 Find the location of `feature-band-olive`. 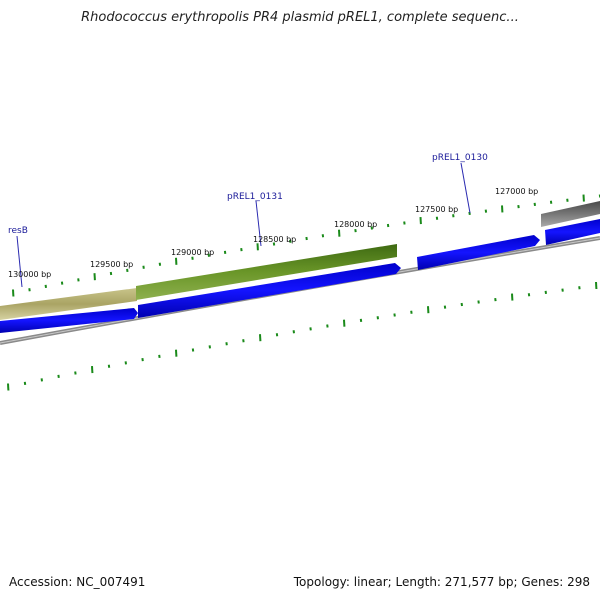

feature-band-olive is located at coordinates (68, 304).